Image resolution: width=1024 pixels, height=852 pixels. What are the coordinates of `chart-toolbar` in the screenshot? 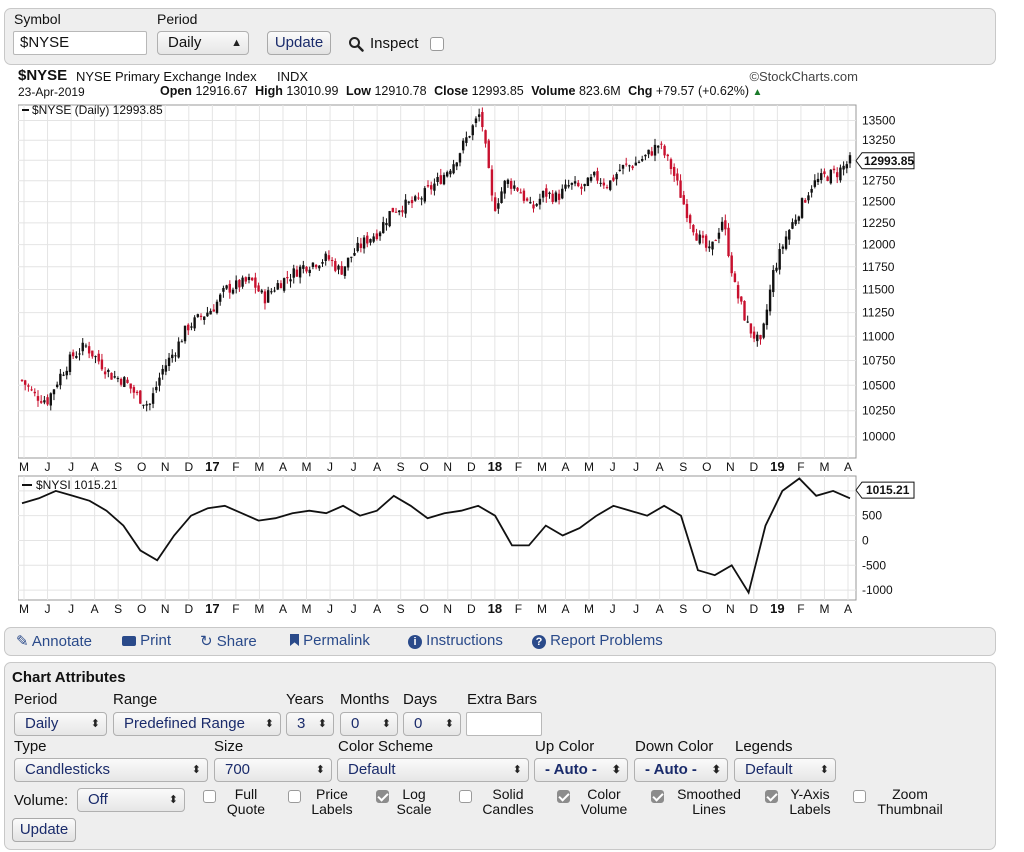 It's located at (500, 641).